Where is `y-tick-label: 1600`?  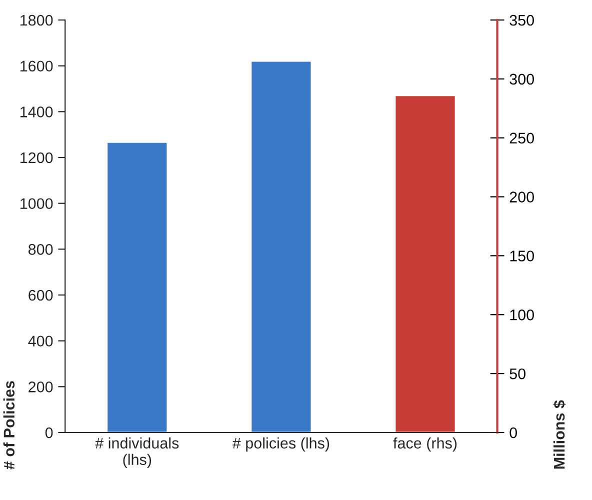
y-tick-label: 1600 is located at coordinates (36, 66).